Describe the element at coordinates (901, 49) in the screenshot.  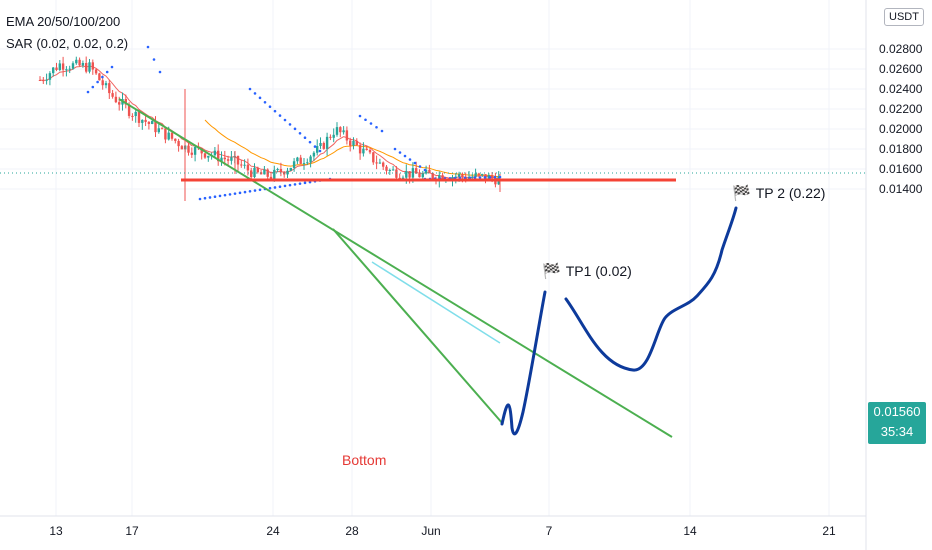
I see `y-tick-label: 0.02800` at that location.